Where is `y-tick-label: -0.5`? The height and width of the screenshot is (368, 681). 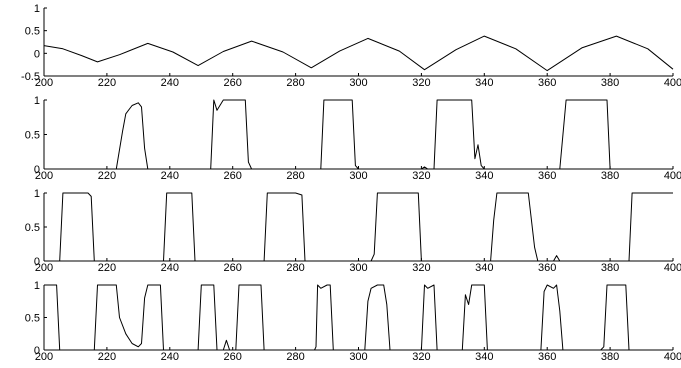
y-tick-label: -0.5 is located at coordinates (30, 77).